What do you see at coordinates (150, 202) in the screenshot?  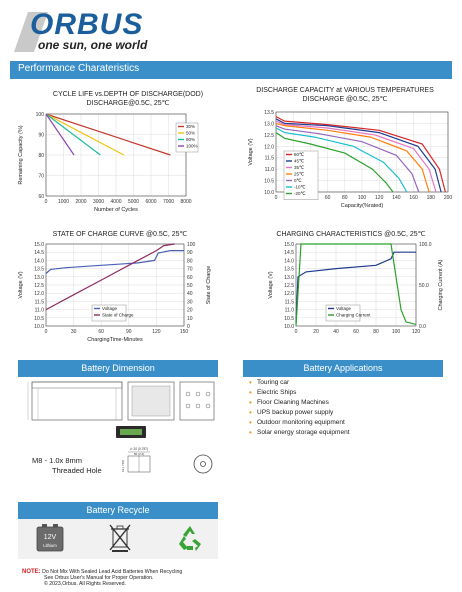 I see `x-tick-label: 6000` at bounding box center [150, 202].